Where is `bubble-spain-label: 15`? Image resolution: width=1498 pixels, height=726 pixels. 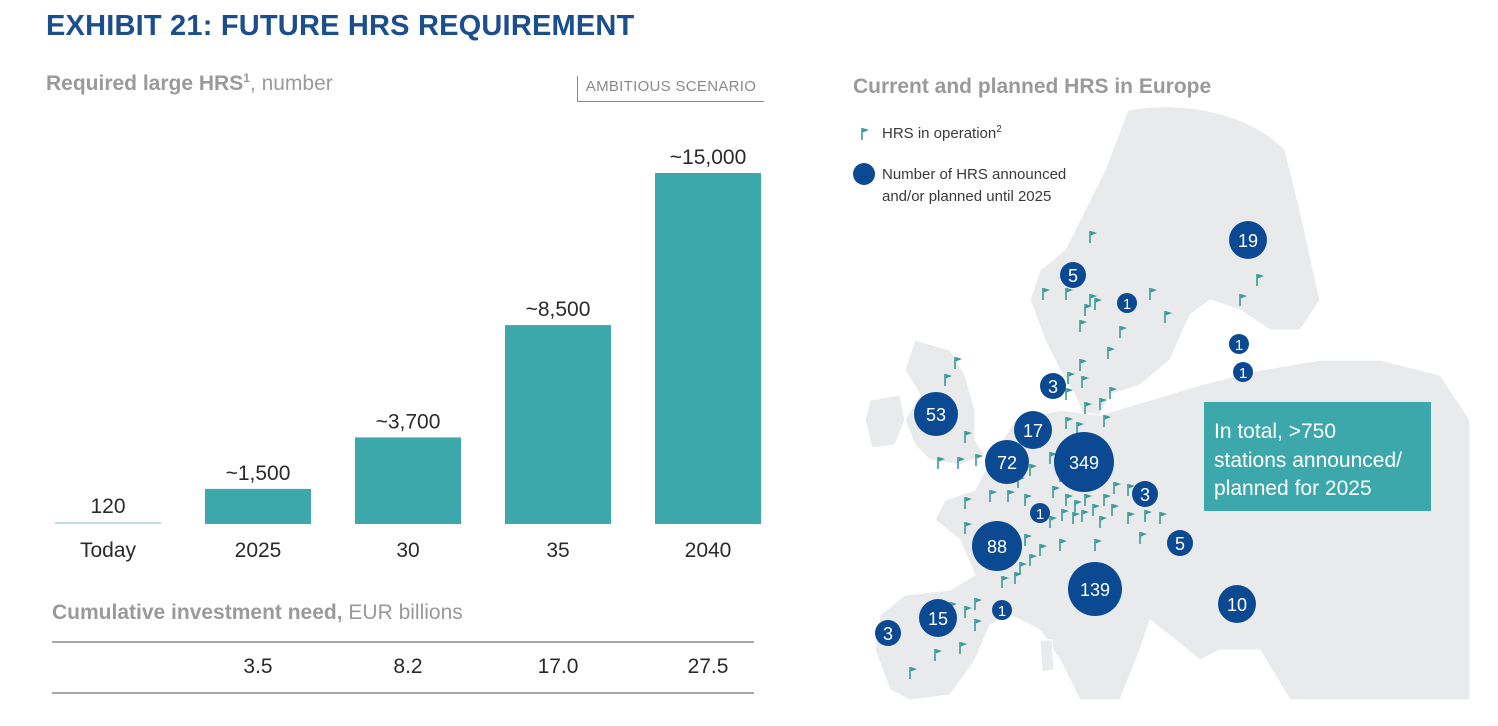 bubble-spain-label: 15 is located at coordinates (938, 619).